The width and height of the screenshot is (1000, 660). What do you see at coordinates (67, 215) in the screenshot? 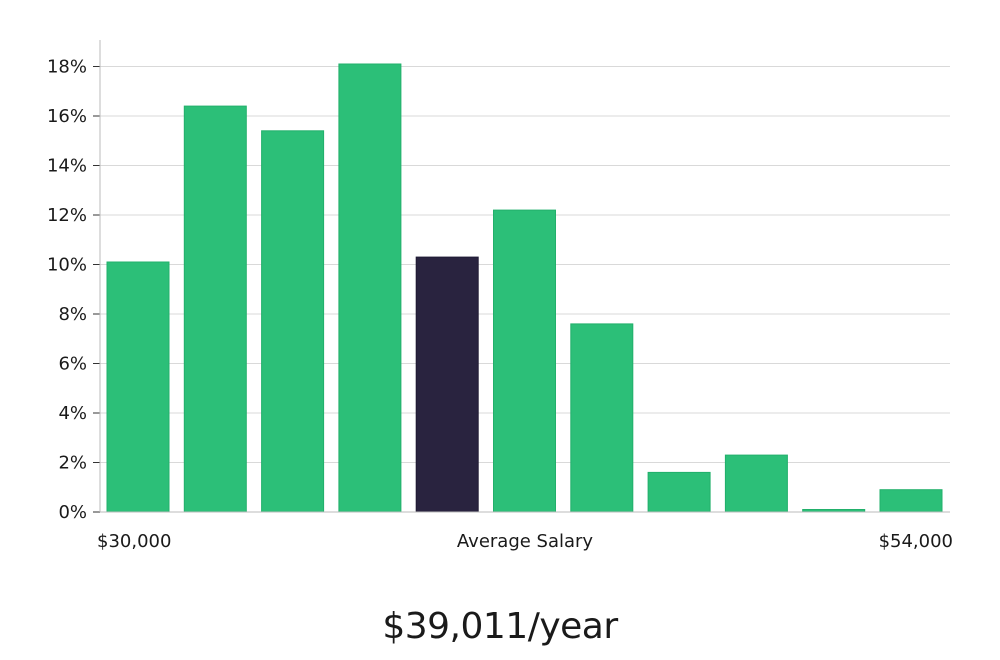
I see `y-tick-label: 12%` at bounding box center [67, 215].